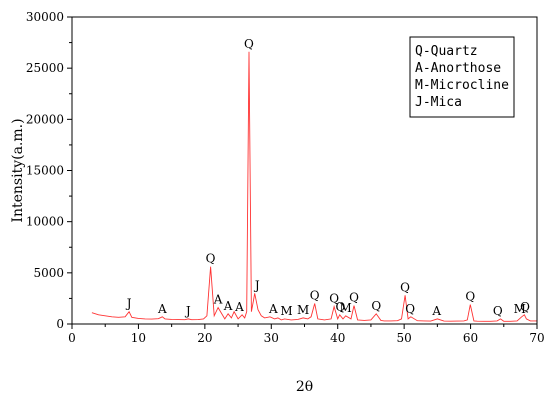  What do you see at coordinates (337, 338) in the screenshot?
I see `x-tick-label: 40` at bounding box center [337, 338].